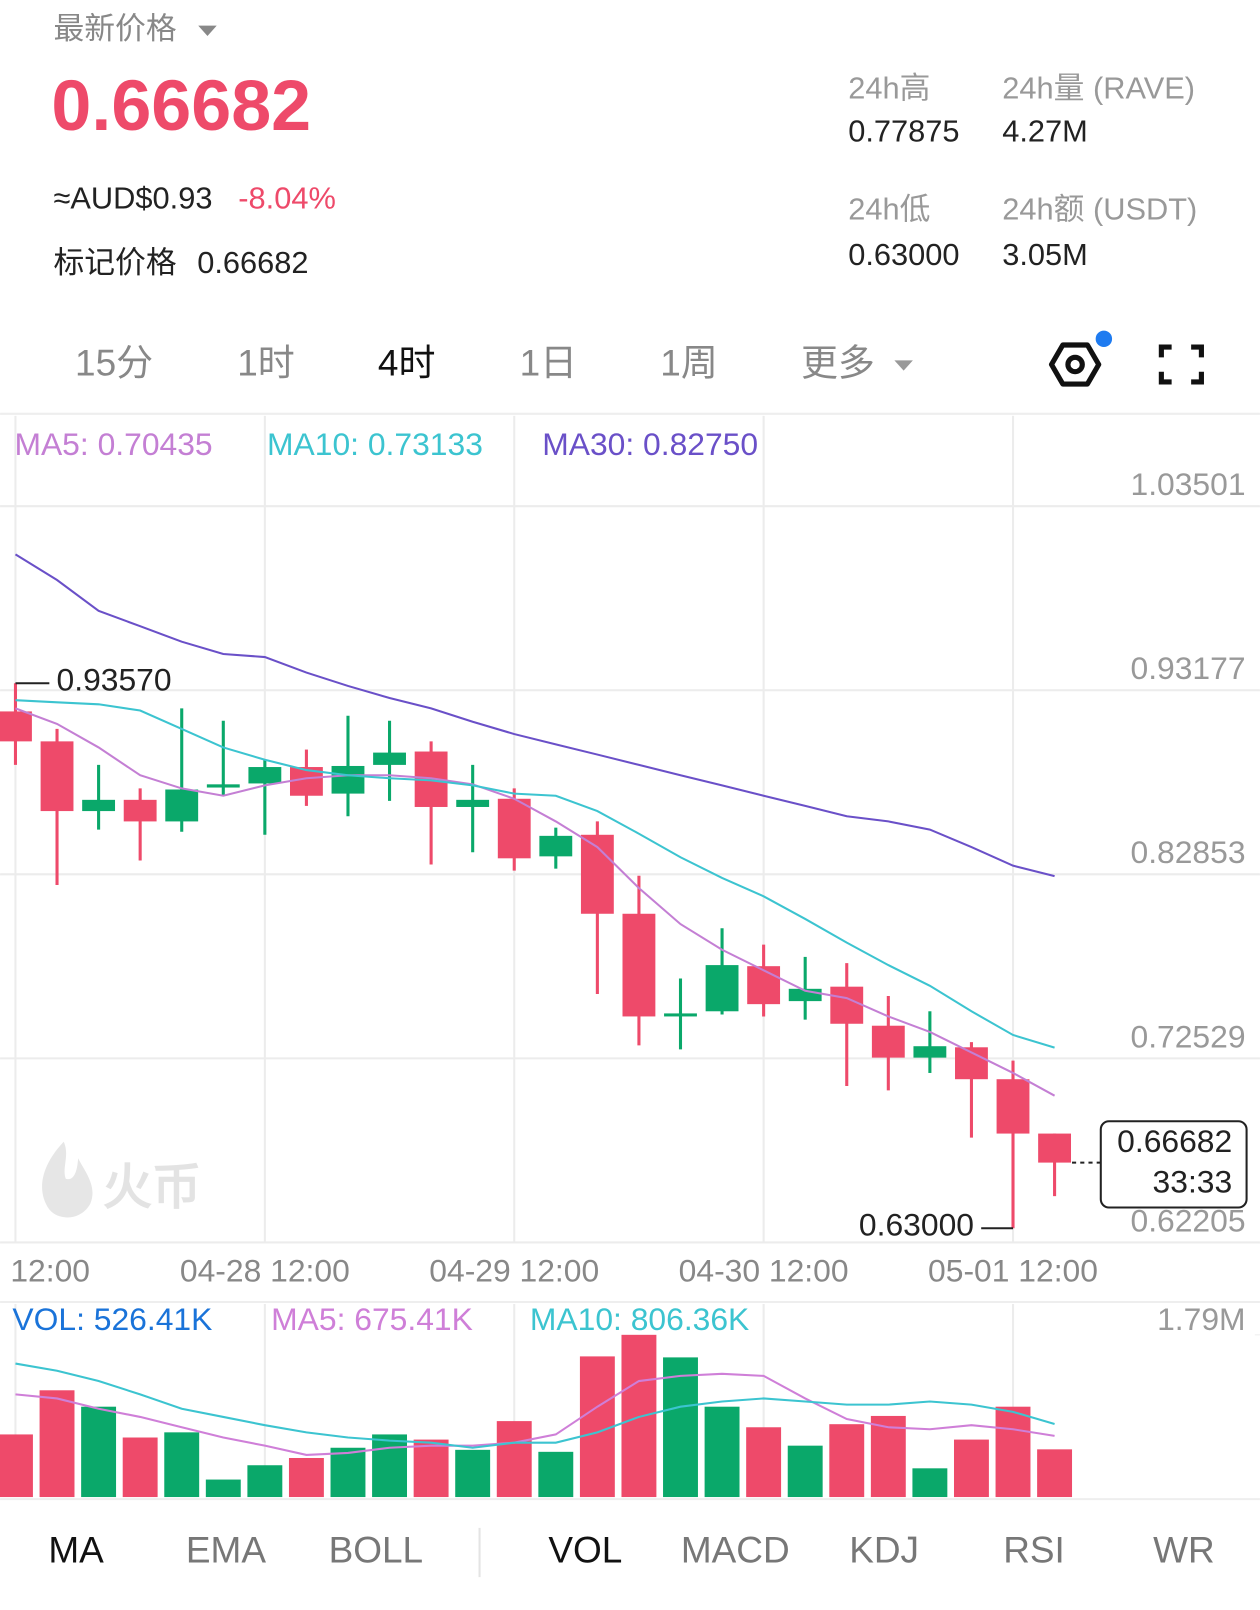  Describe the element at coordinates (903, 254) in the screenshot. I see `stat-value: 0.63000` at that location.